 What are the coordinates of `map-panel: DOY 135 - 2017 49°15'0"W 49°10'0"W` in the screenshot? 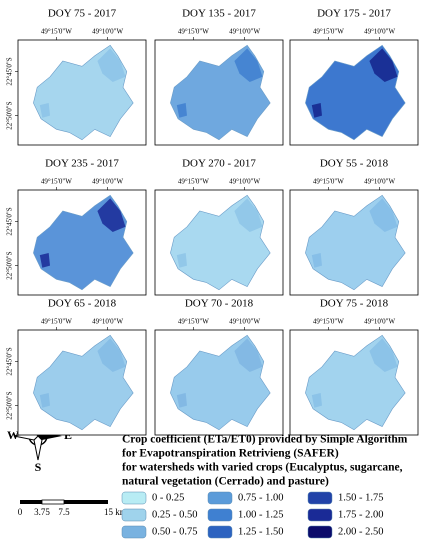 It's located at (219, 77).